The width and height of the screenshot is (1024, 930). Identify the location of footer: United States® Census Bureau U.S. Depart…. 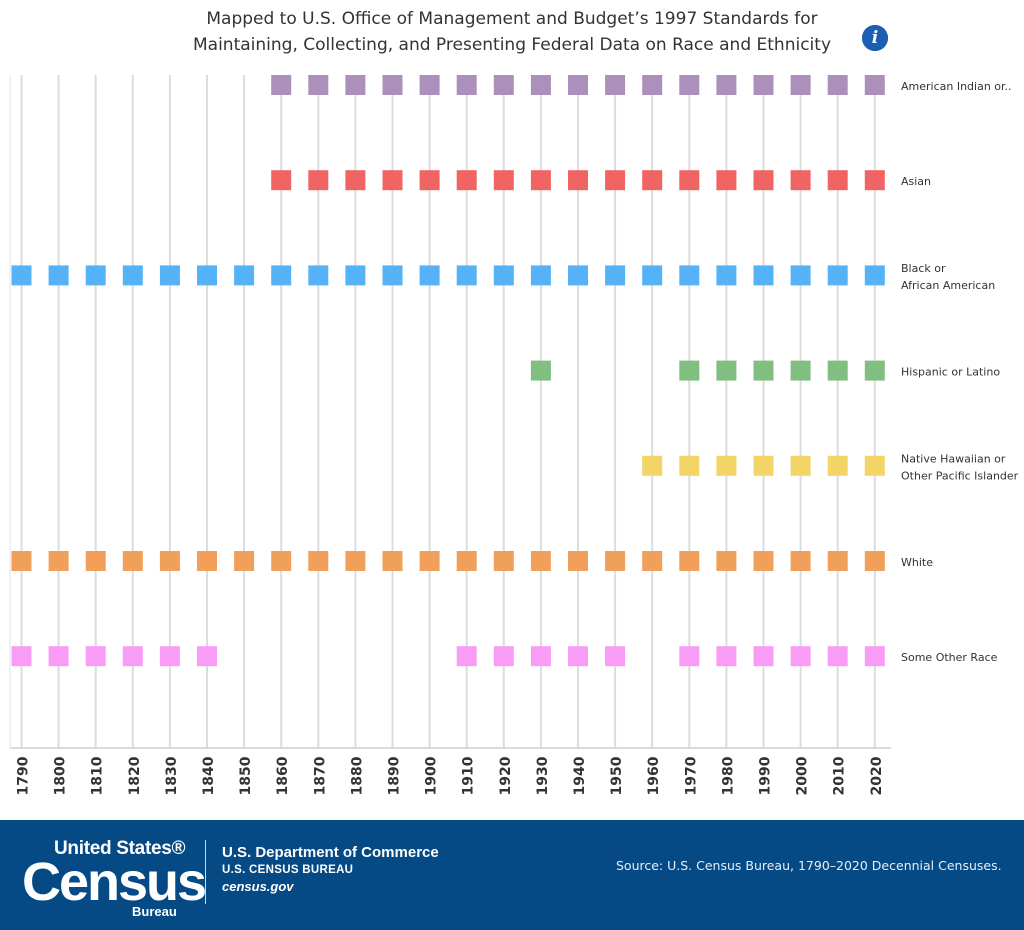
(512, 875).